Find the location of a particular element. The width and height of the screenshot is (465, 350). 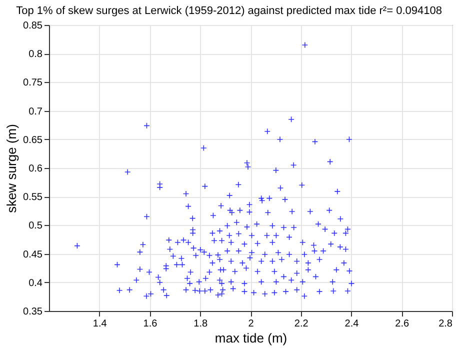

x-tick-label: 1.8 is located at coordinates (201, 324).